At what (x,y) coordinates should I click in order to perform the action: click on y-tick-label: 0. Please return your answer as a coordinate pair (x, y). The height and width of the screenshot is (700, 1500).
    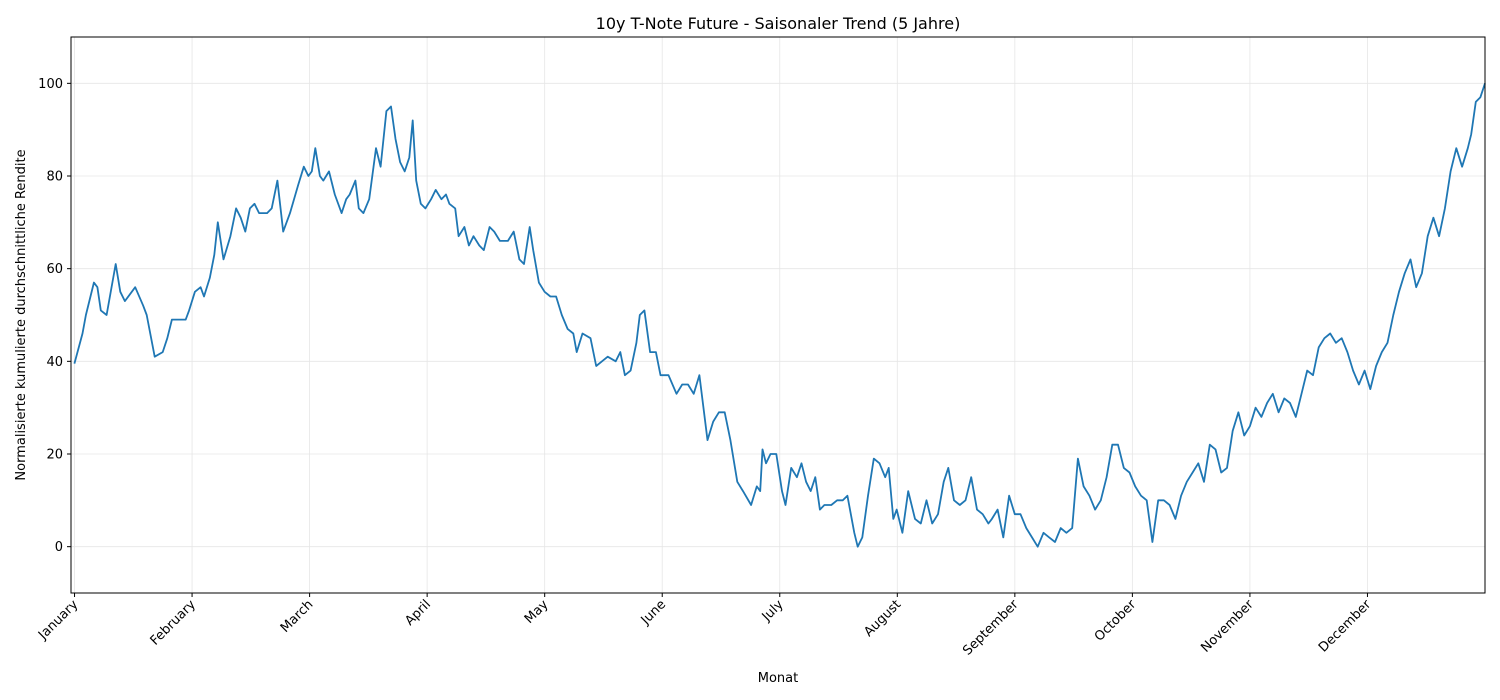
    Looking at the image, I should click on (59, 547).